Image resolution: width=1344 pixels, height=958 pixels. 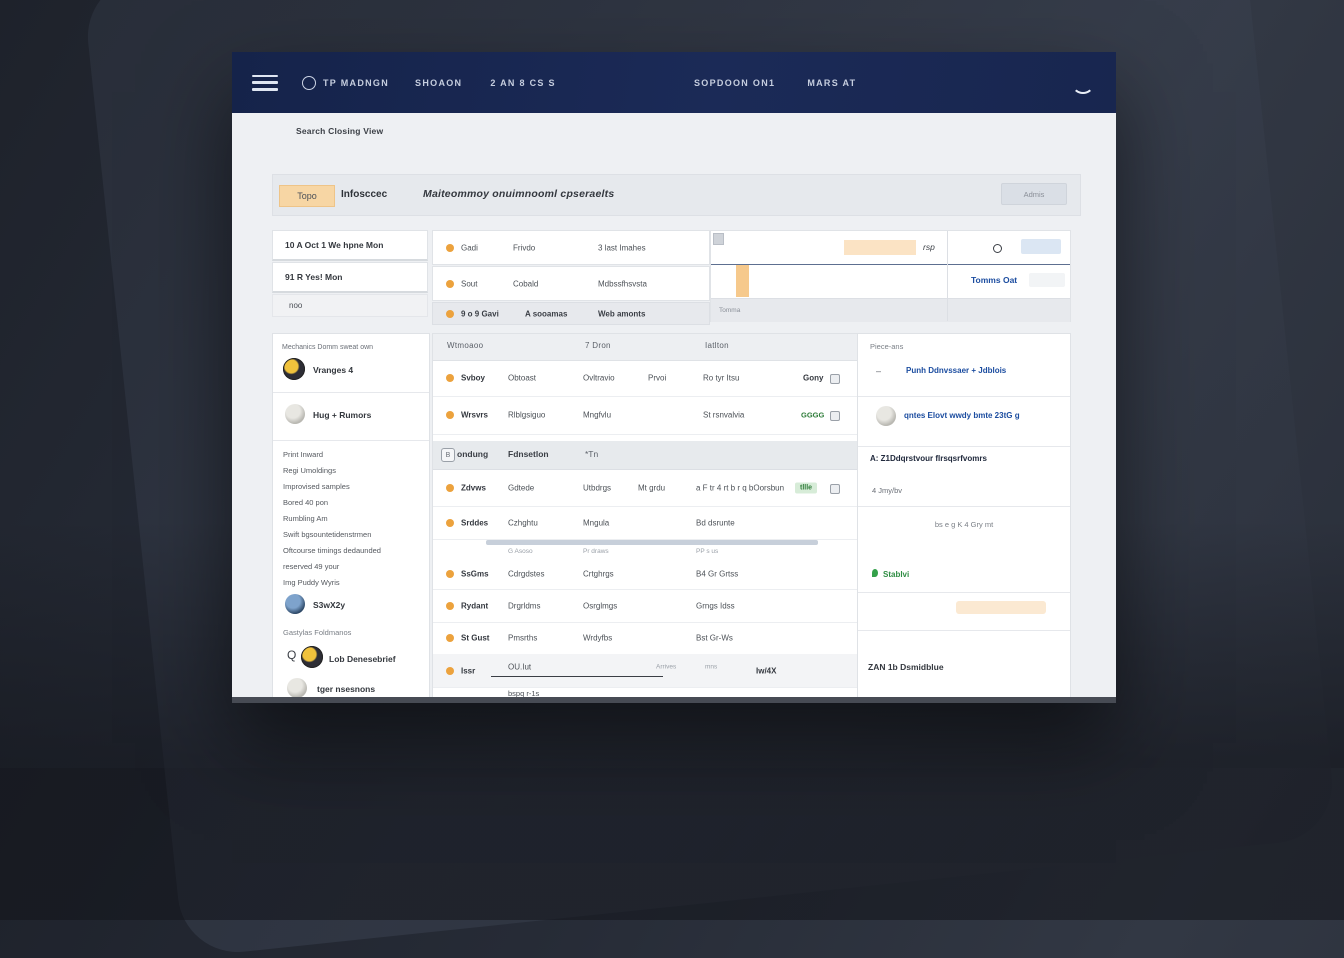 What do you see at coordinates (571, 283) in the screenshot?
I see `list-item: Sout Cobald Mdbssfhsvsta` at bounding box center [571, 283].